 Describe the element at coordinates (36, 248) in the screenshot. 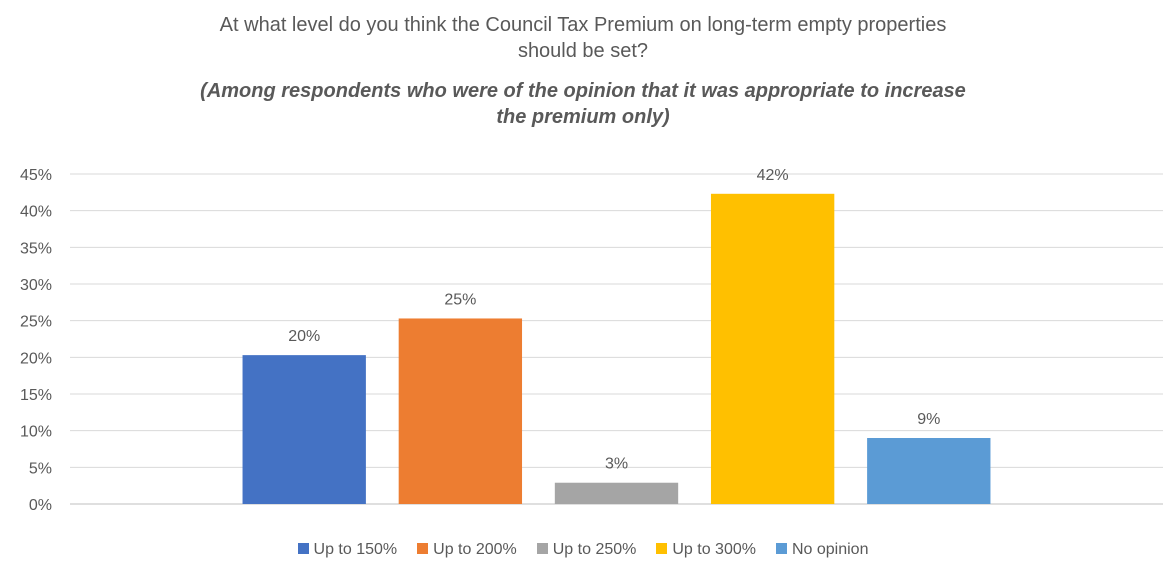

I see `y-tick-label: 35%` at that location.